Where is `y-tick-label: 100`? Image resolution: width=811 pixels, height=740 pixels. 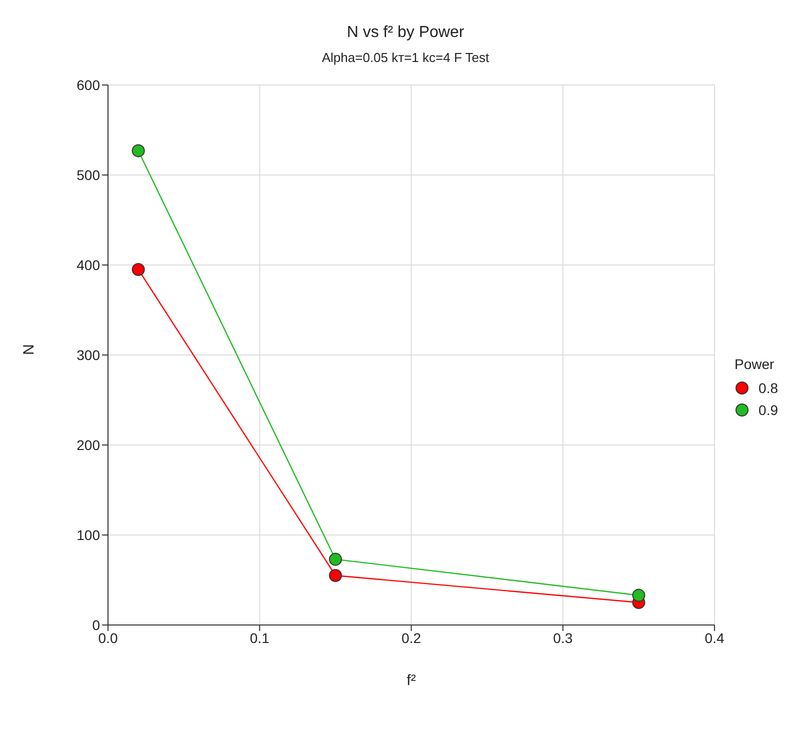 y-tick-label: 100 is located at coordinates (88, 534).